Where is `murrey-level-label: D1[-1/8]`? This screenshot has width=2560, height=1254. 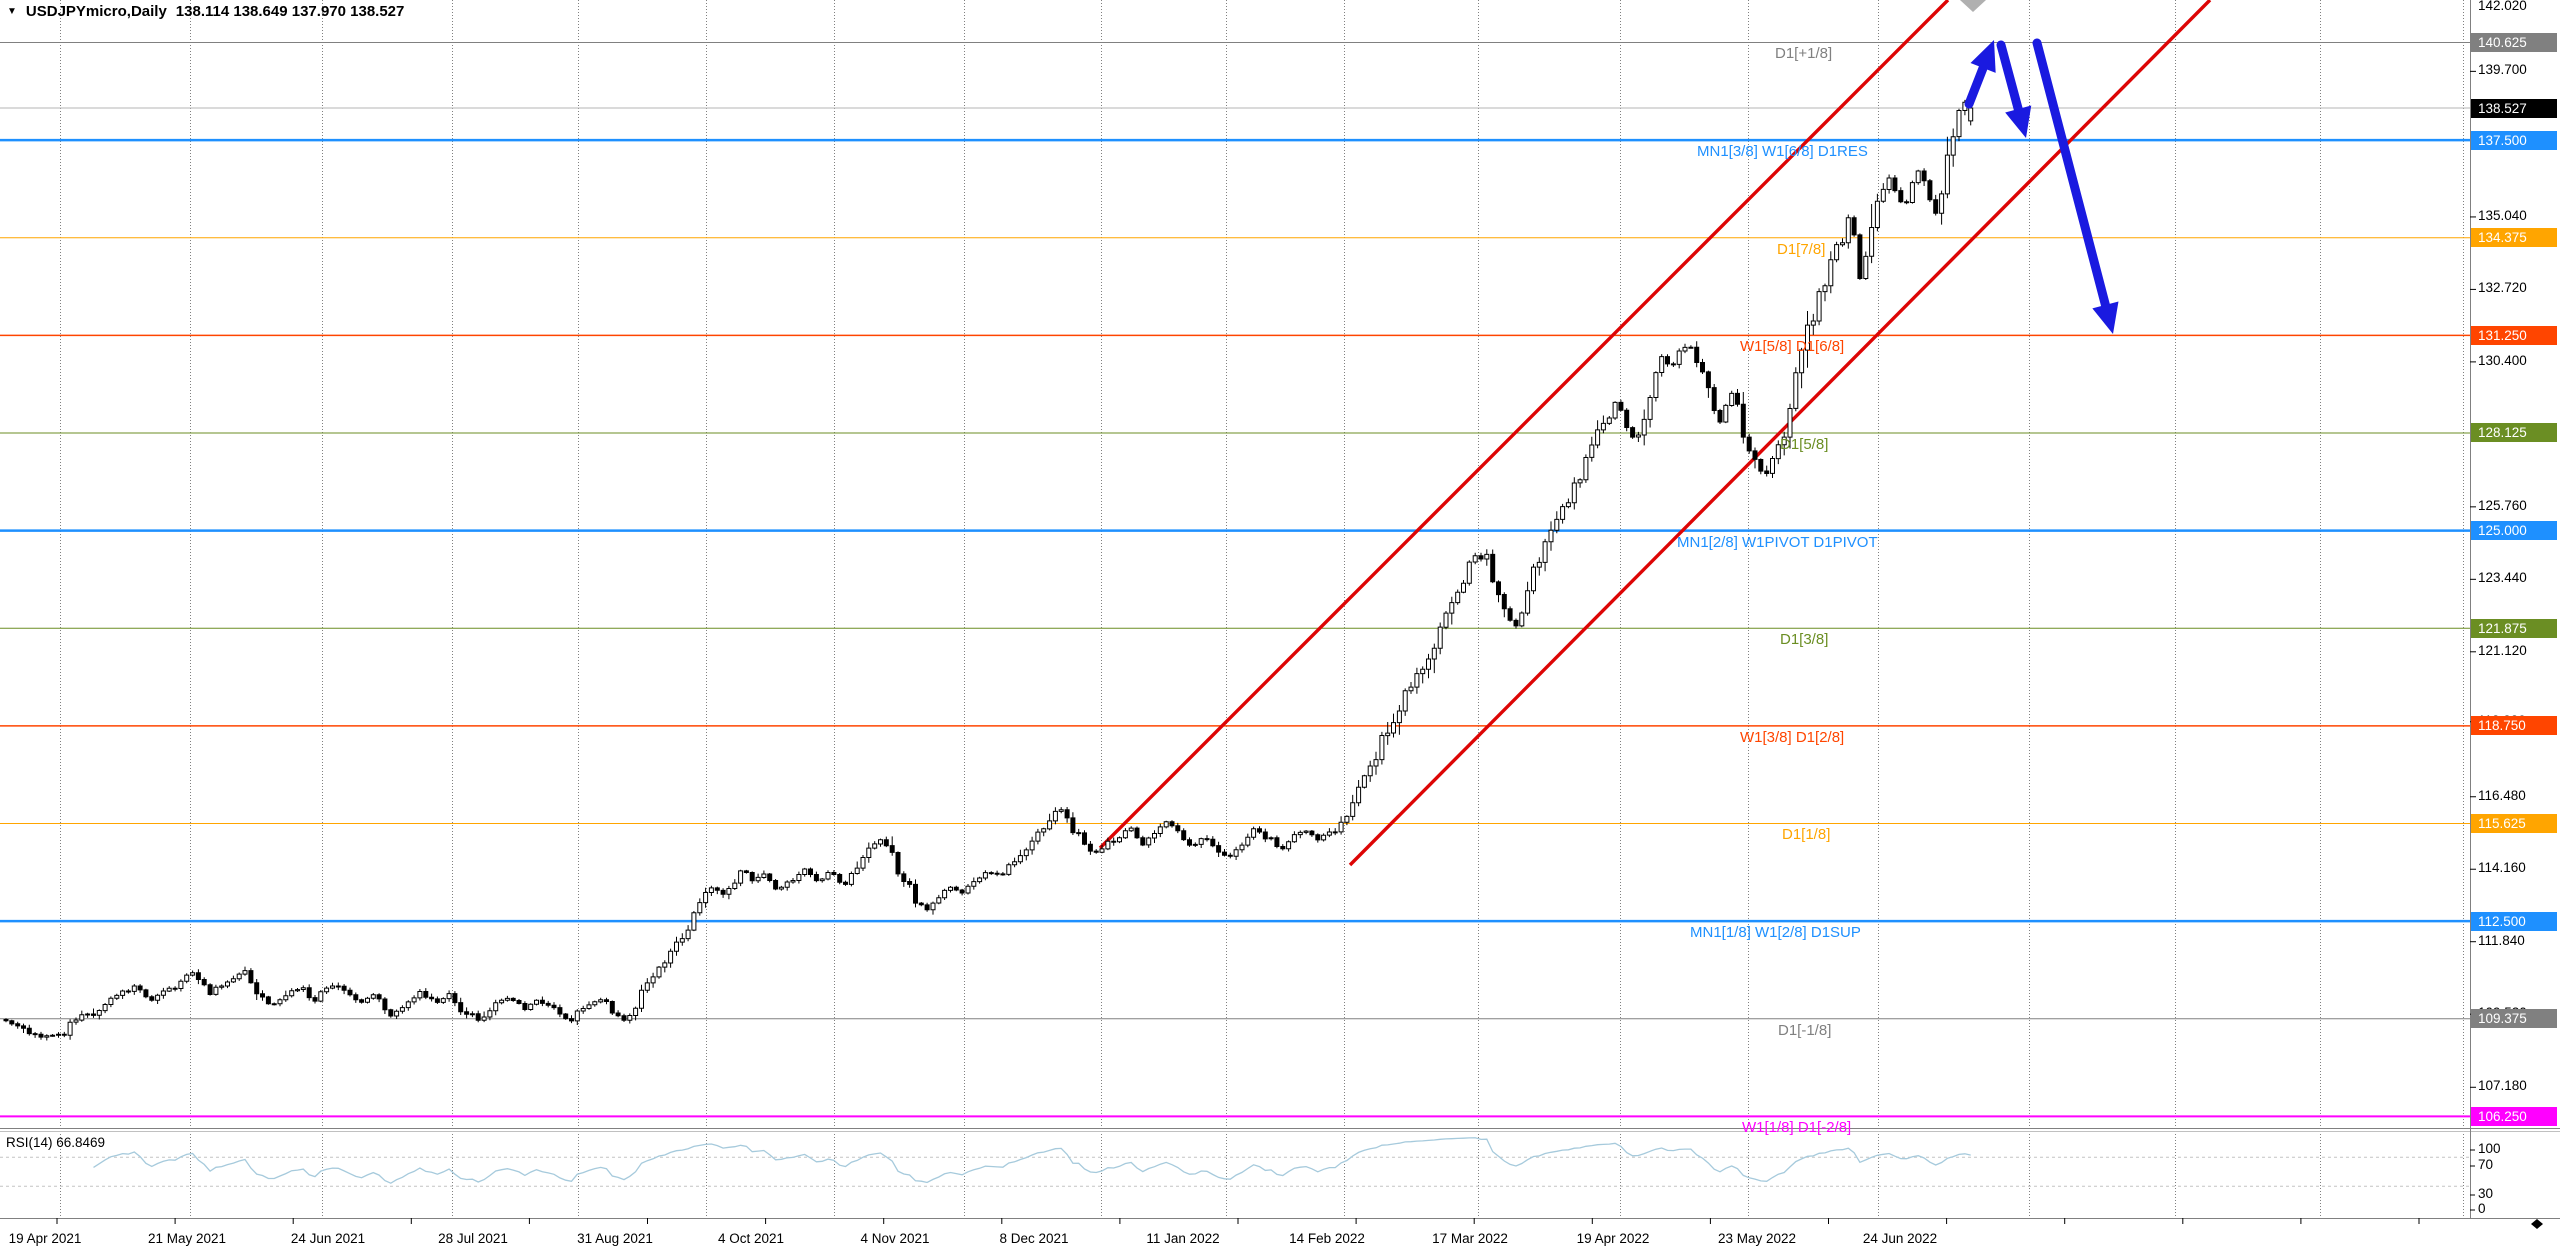
murrey-level-label: D1[-1/8] is located at coordinates (1805, 1030).